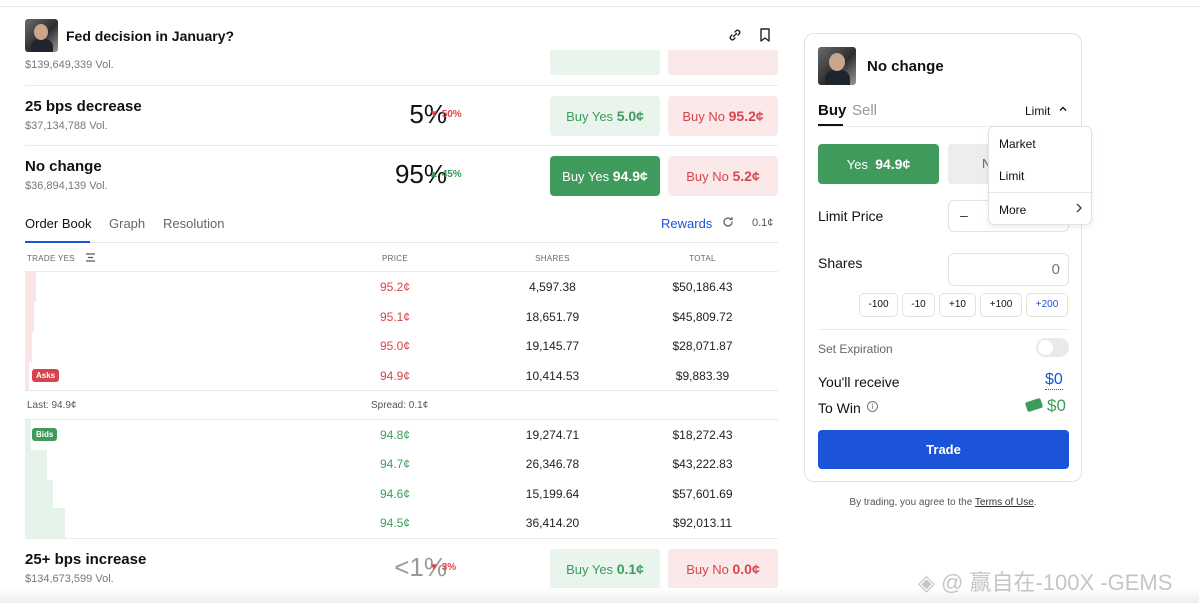  I want to click on ask-row: 95.0¢ 19,145.77 $28,071.87, so click(401, 345).